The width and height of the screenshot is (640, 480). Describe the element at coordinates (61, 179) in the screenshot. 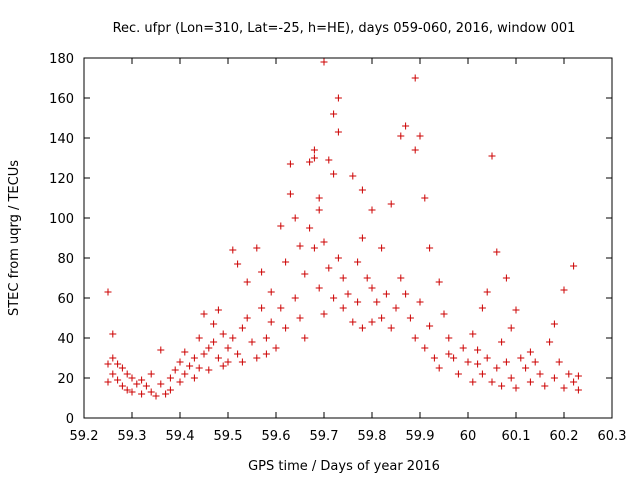

I see `y-tick-label: 120` at that location.